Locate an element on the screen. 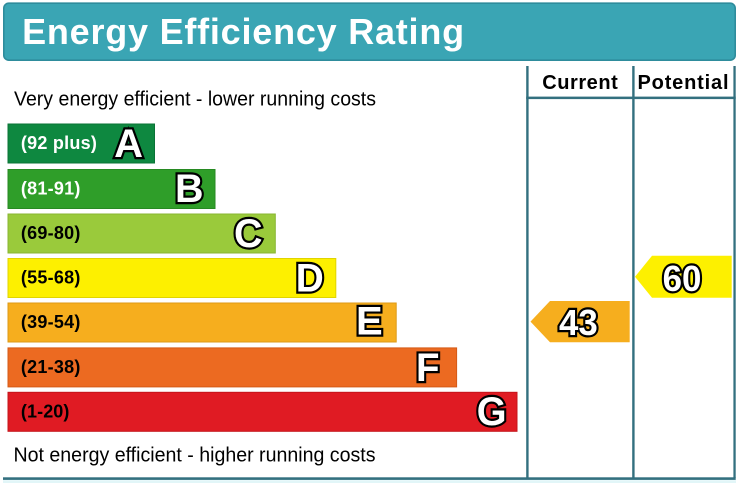 The height and width of the screenshot is (483, 738). svg-text: 43 is located at coordinates (578, 322).